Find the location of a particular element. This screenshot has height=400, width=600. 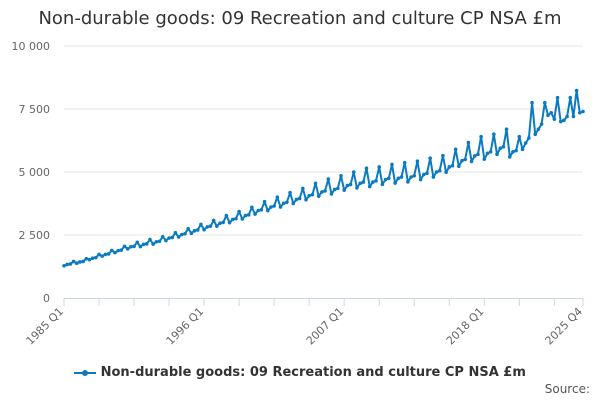

y-tick-label: 5 000 is located at coordinates (35, 172).